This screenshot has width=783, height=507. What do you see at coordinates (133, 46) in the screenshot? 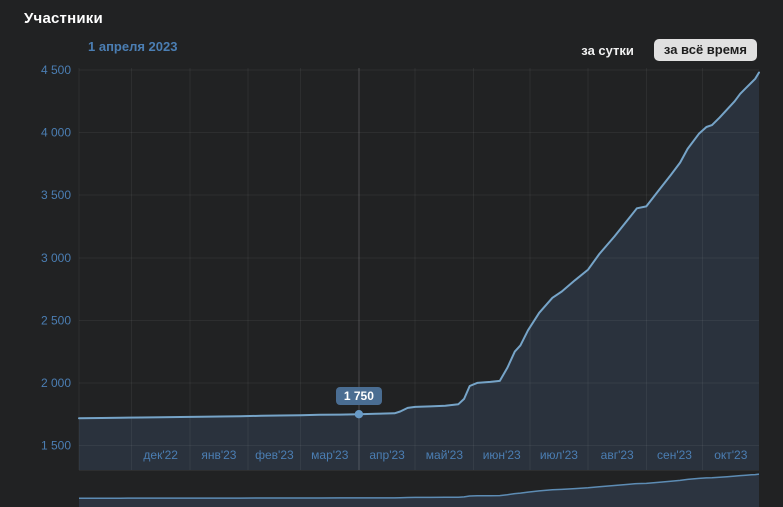
I see `hover-date-label: 1 апреля 2023` at bounding box center [133, 46].